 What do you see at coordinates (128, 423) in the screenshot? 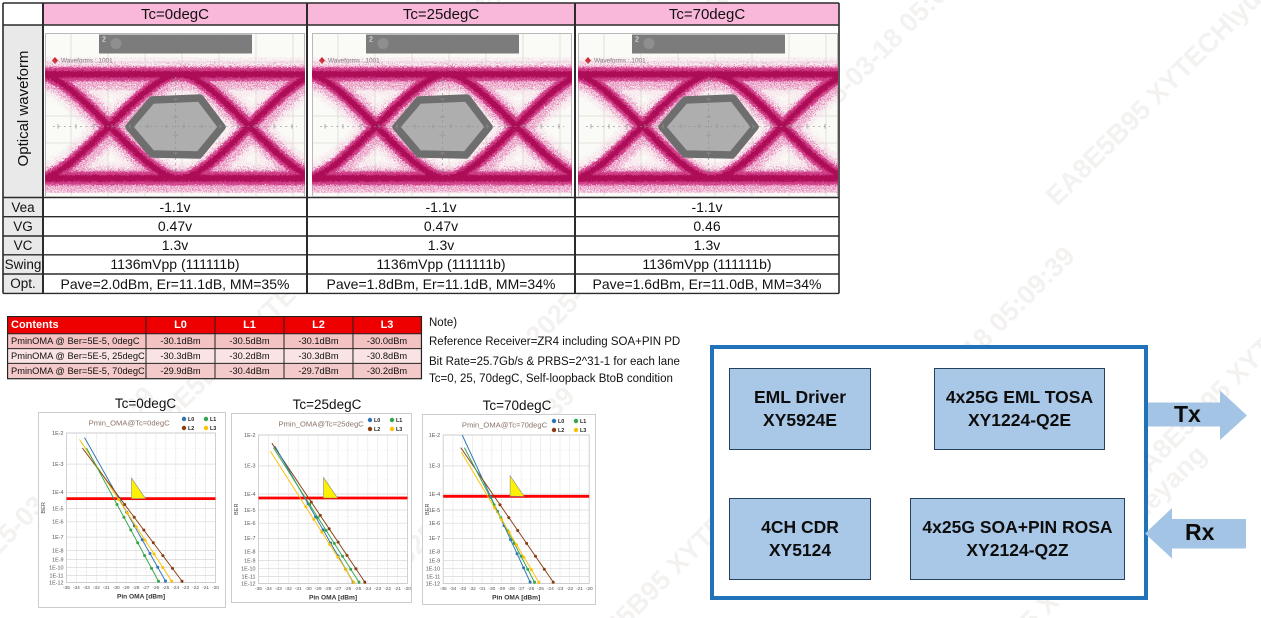
I see `svg-text: Pmin_OMA@Tc=0degC` at bounding box center [128, 423].